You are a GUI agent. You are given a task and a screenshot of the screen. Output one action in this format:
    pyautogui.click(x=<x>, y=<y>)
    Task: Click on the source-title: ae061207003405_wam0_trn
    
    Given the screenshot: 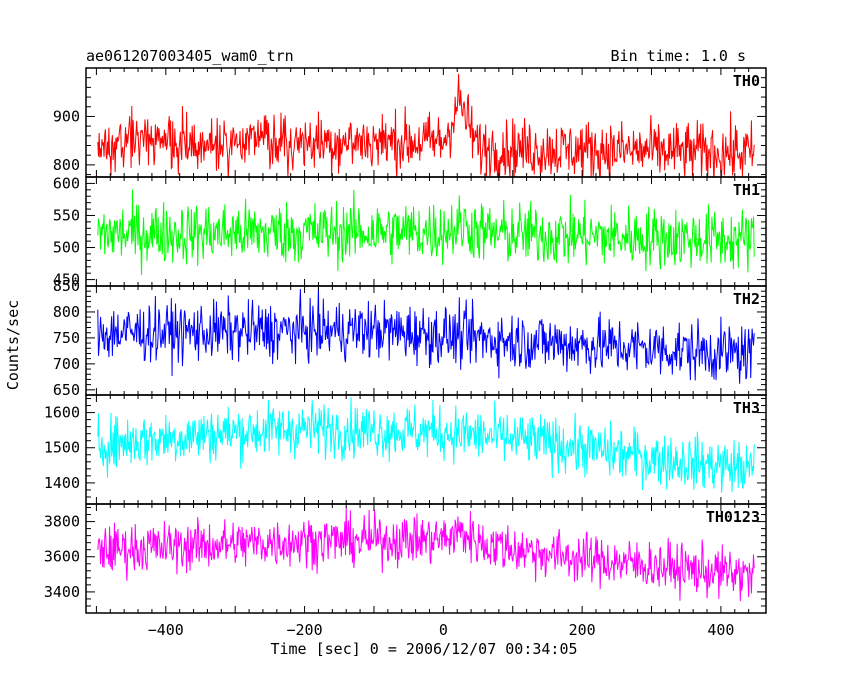 What is the action you would take?
    pyautogui.click(x=190, y=56)
    